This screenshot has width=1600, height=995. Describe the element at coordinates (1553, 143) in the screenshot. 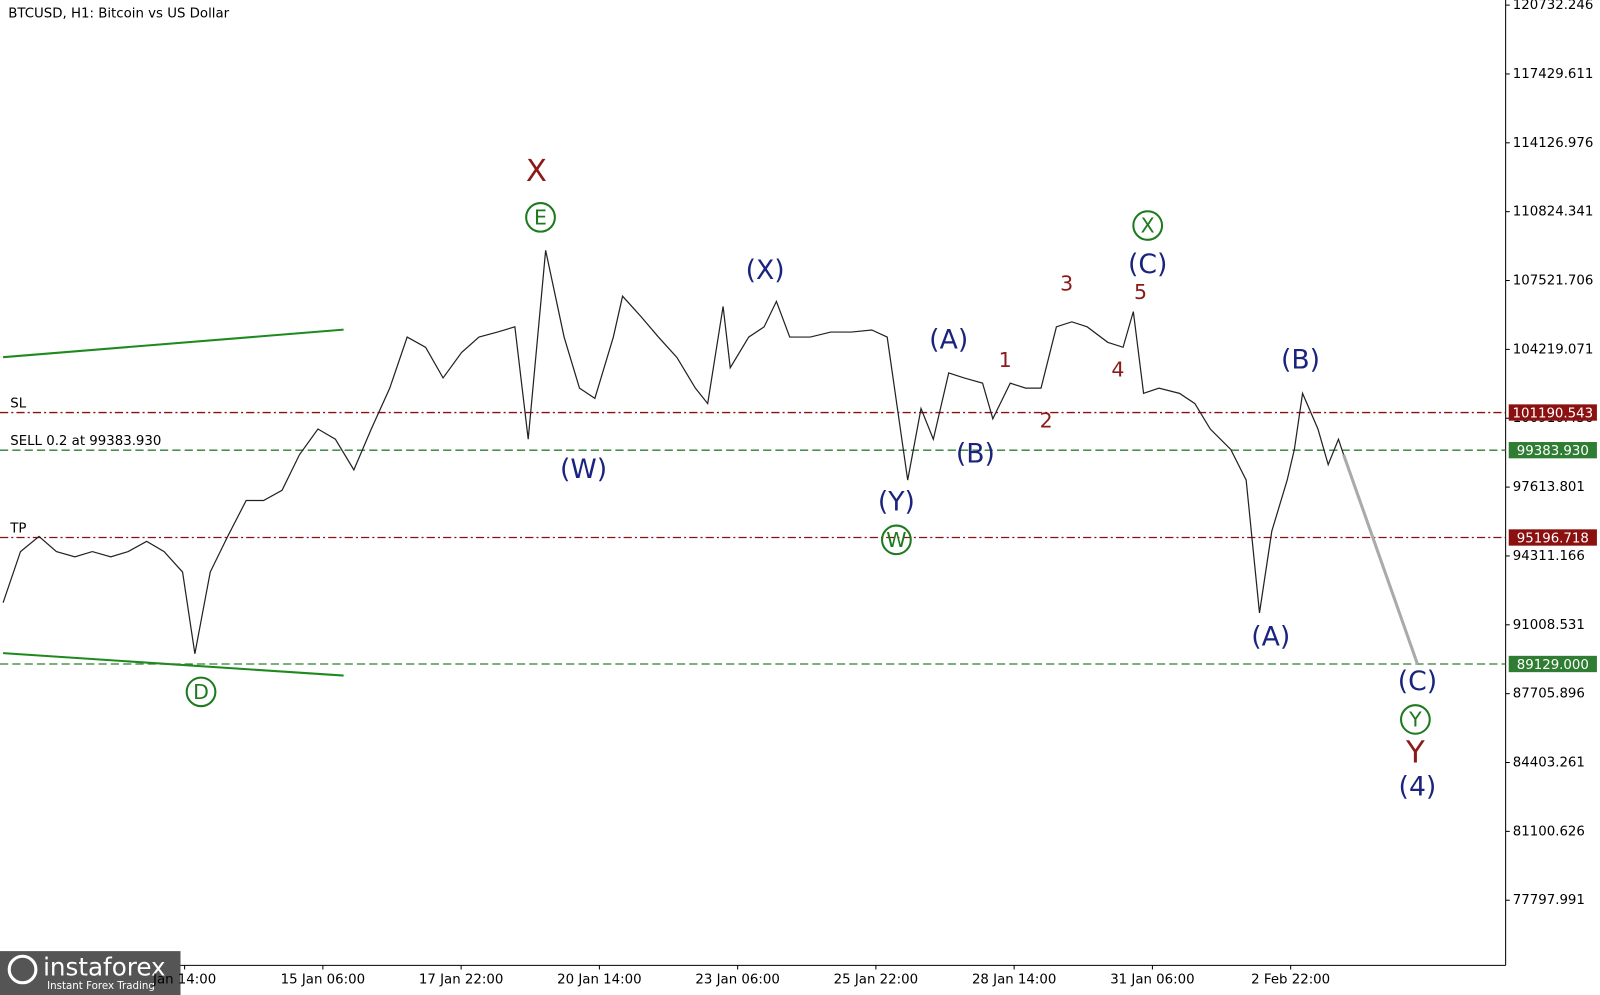

I see `y-tick-label: 114126.976` at that location.